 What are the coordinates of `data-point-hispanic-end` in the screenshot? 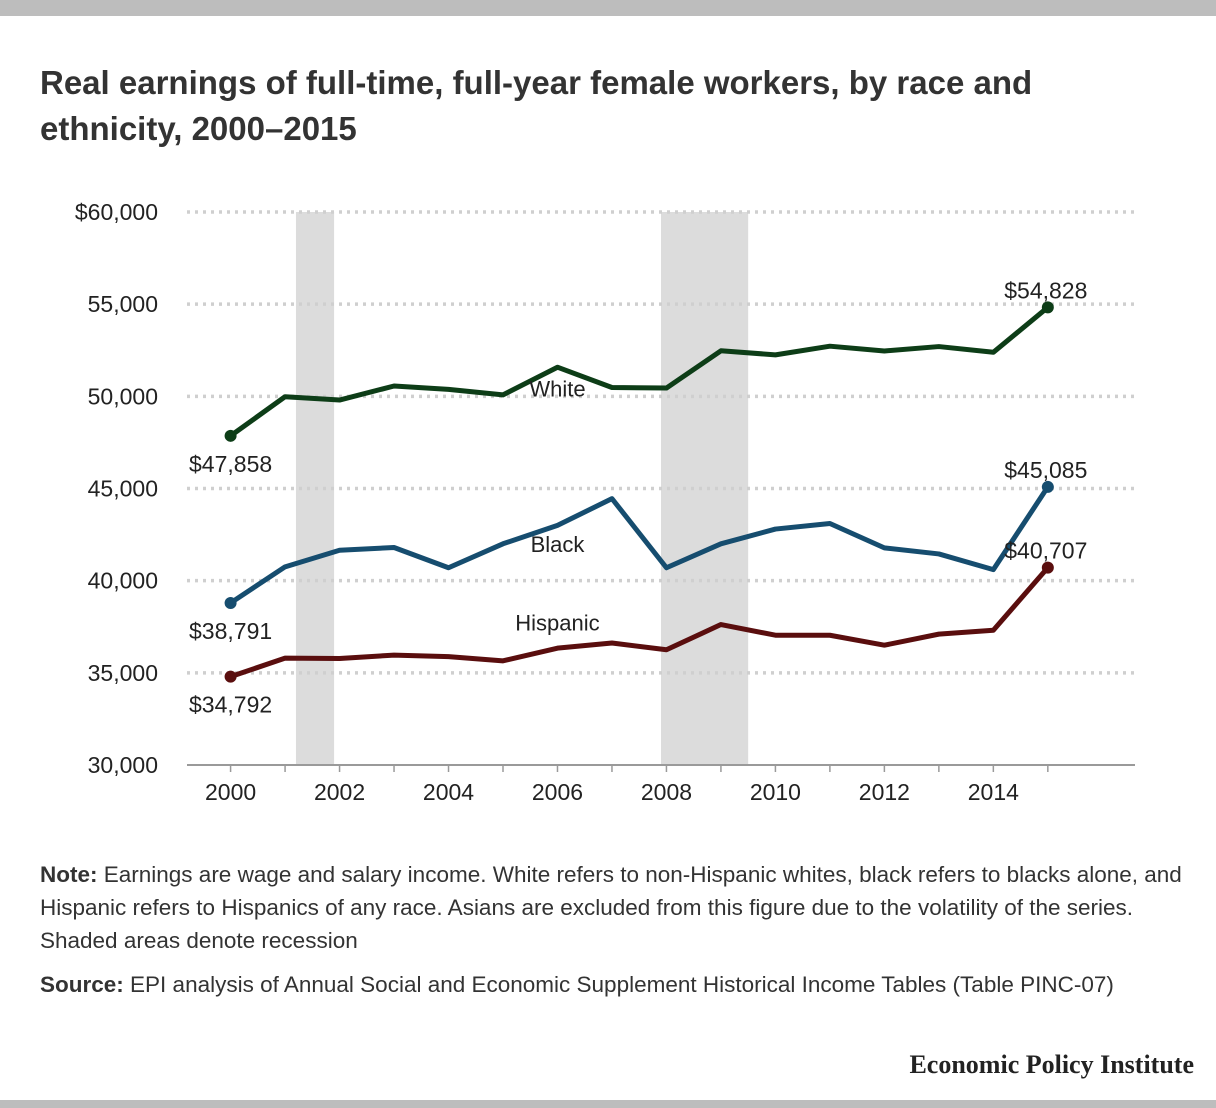 It's located at (1047, 567).